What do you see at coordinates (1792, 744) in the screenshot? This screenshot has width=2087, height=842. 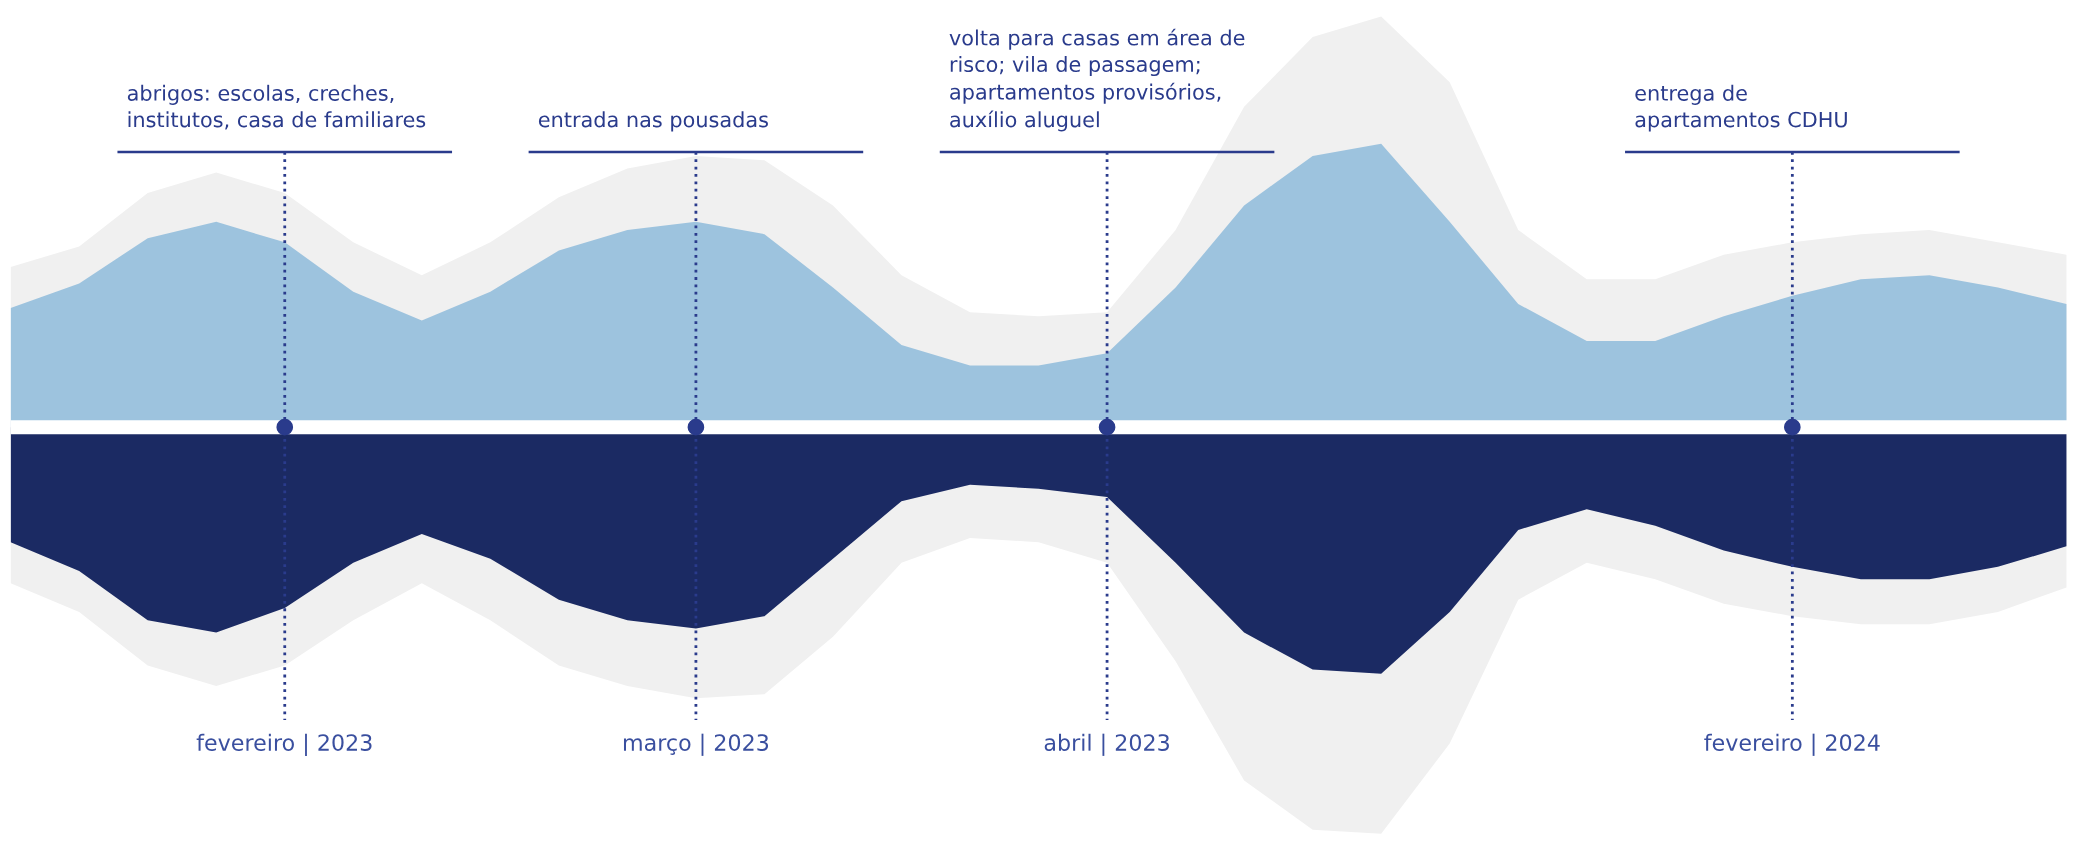 I see `x-tick-label: fevereiro | 2024` at bounding box center [1792, 744].